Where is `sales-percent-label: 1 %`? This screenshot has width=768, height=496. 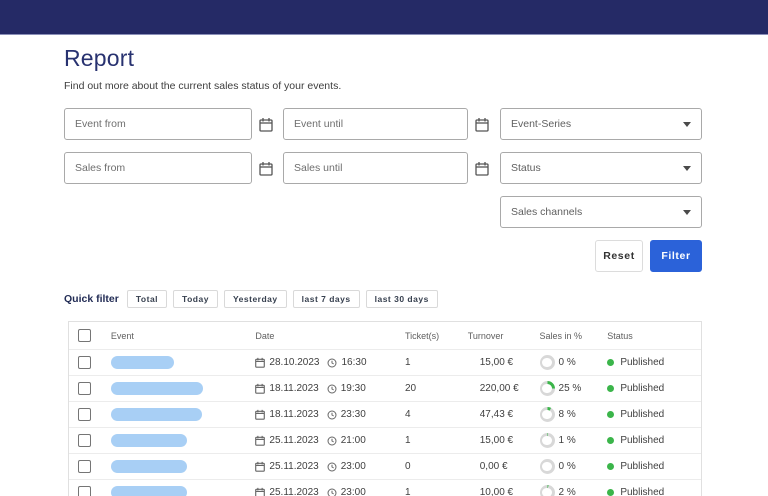
sales-percent-label: 1 % is located at coordinates (567, 440).